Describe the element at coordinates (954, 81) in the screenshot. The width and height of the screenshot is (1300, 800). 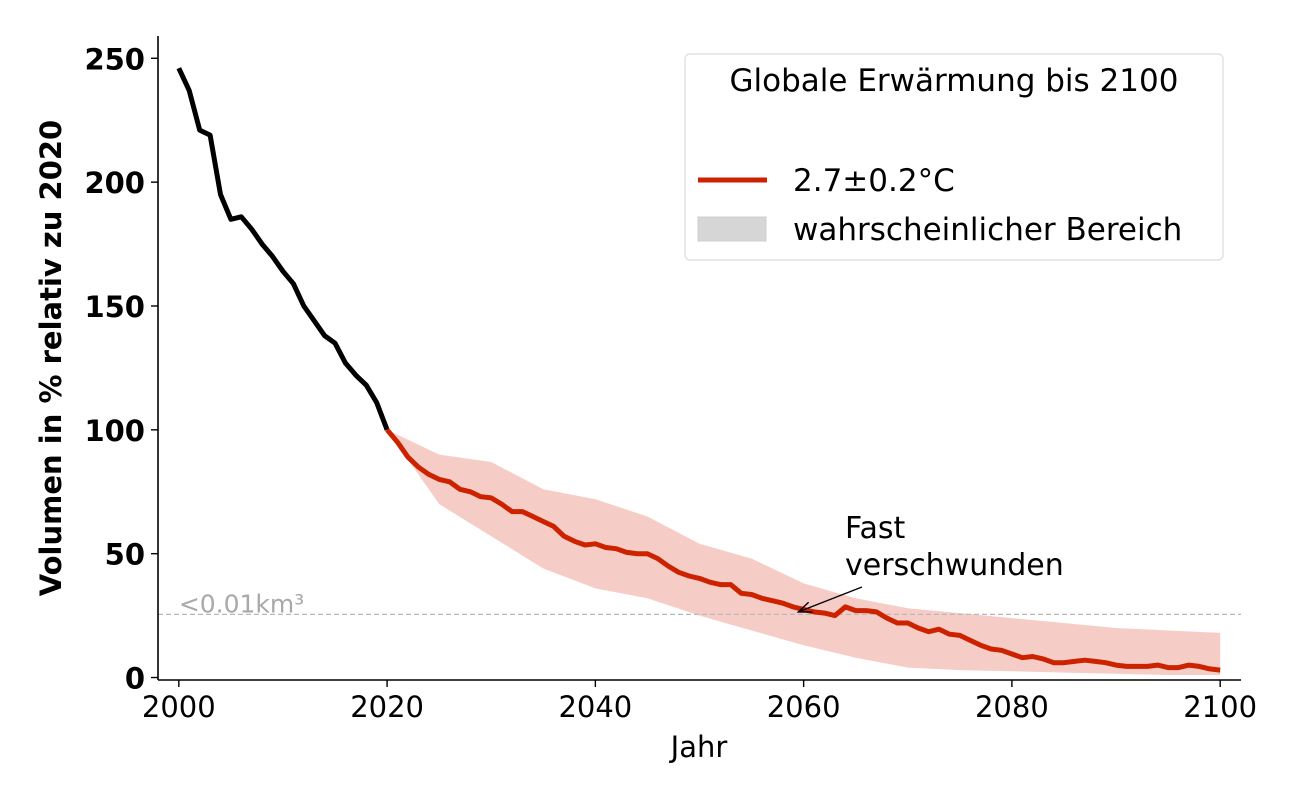
I see `legend-title: Globale Erwärmung bis 2100` at that location.